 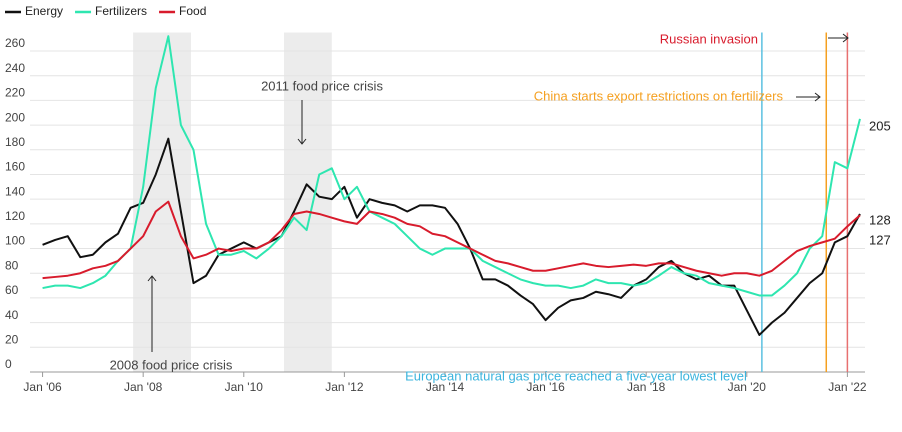 I want to click on x-tick-label: Jan '22, so click(x=847, y=387).